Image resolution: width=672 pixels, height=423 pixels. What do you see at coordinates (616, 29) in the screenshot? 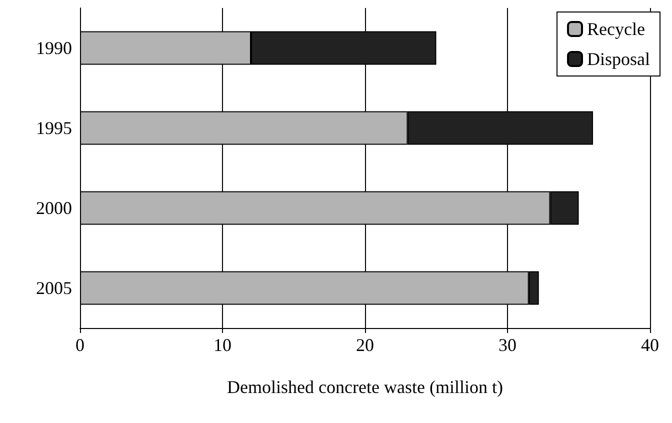
I see `legend-label: Recycle` at bounding box center [616, 29].